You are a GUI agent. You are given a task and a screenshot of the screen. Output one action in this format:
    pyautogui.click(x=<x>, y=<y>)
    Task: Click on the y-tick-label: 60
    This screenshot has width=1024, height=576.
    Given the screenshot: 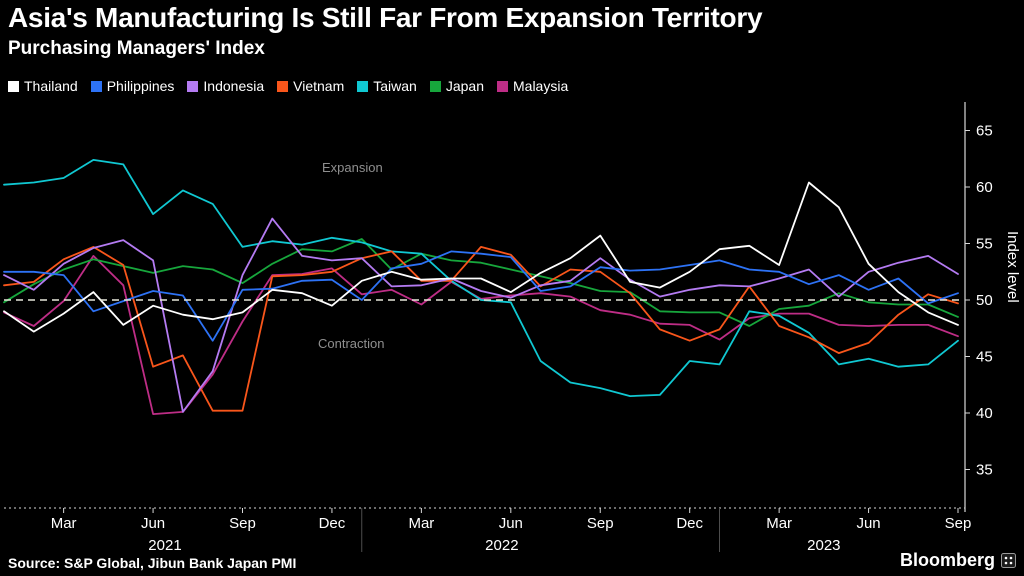 What is the action you would take?
    pyautogui.click(x=984, y=187)
    